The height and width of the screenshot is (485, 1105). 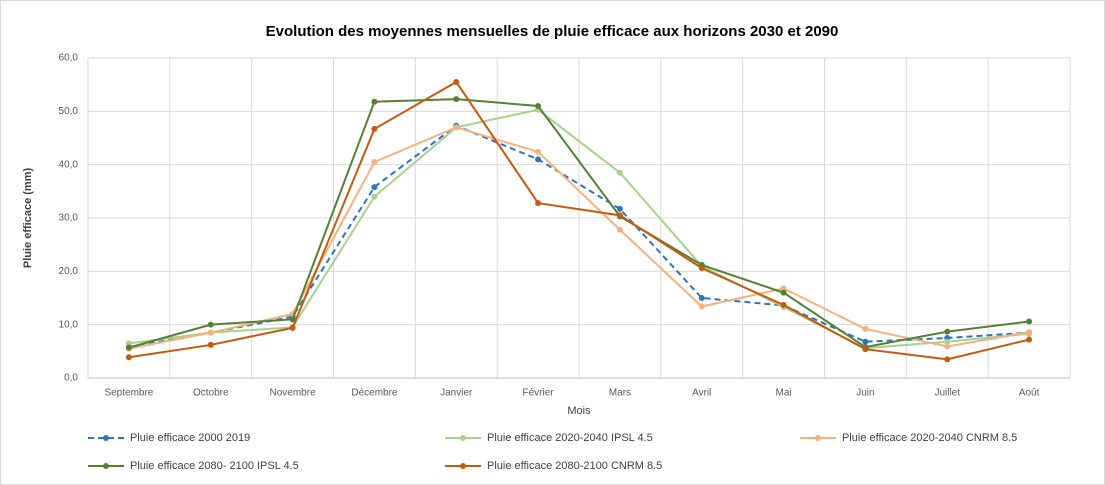 I want to click on x-tick-label: Janvier, so click(x=456, y=393).